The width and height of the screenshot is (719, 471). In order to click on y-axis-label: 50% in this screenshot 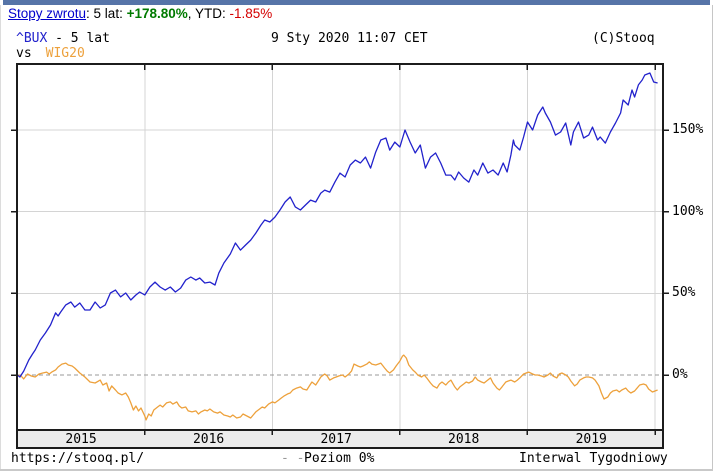, I will do `click(684, 293)`.